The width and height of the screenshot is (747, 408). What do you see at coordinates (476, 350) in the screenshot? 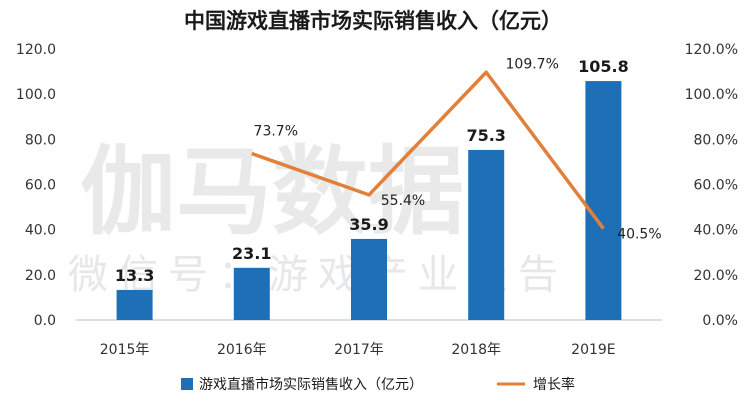
I see `x-tick-label: 2018年` at bounding box center [476, 350].